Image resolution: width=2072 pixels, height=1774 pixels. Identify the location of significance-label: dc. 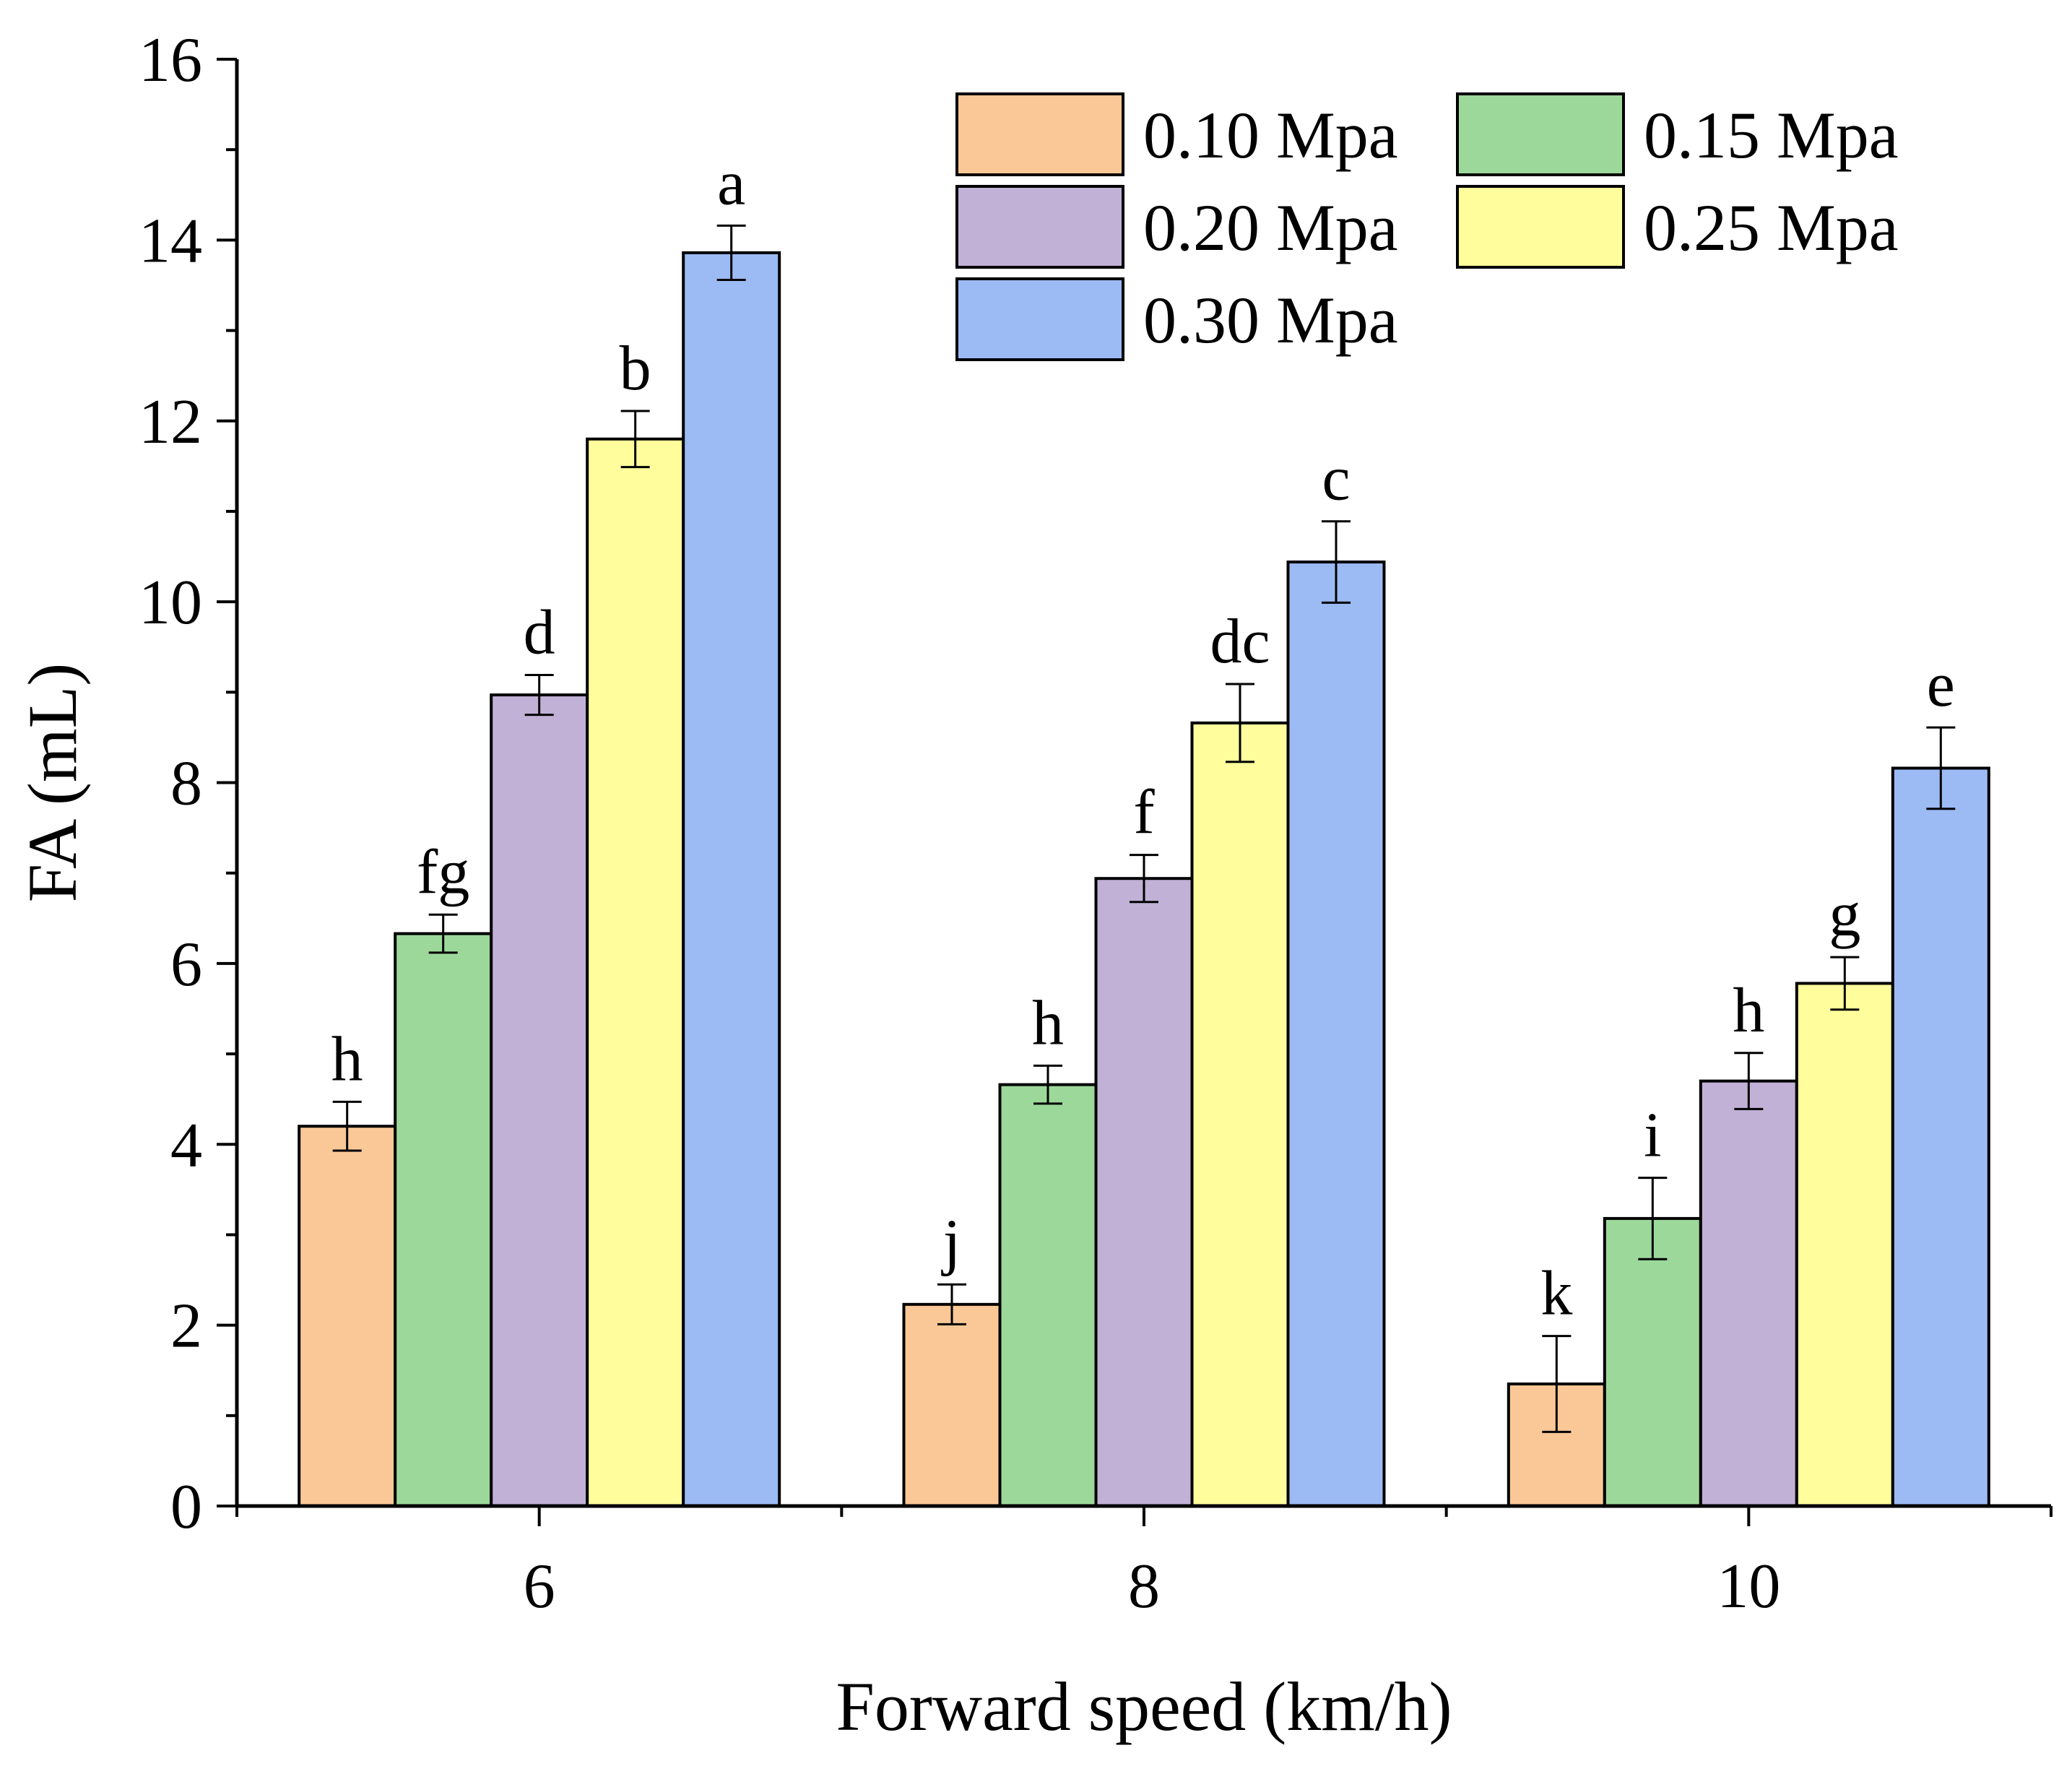
(1240, 642).